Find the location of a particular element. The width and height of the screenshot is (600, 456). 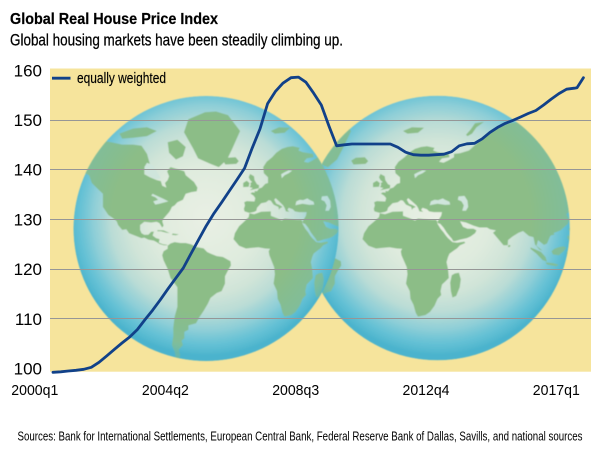

svg-text: 2012q4 is located at coordinates (426, 390).